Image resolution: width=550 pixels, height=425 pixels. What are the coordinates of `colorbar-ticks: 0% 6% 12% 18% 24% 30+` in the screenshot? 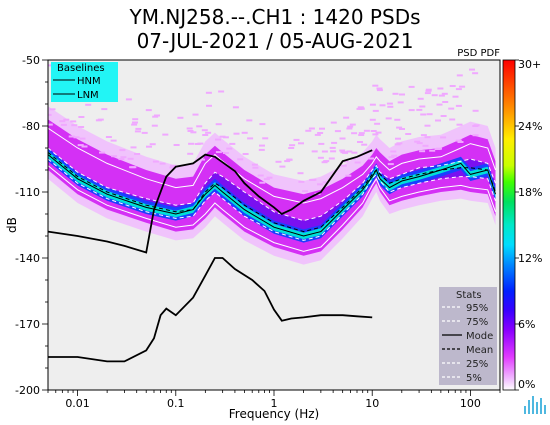 It's located at (528, 224).